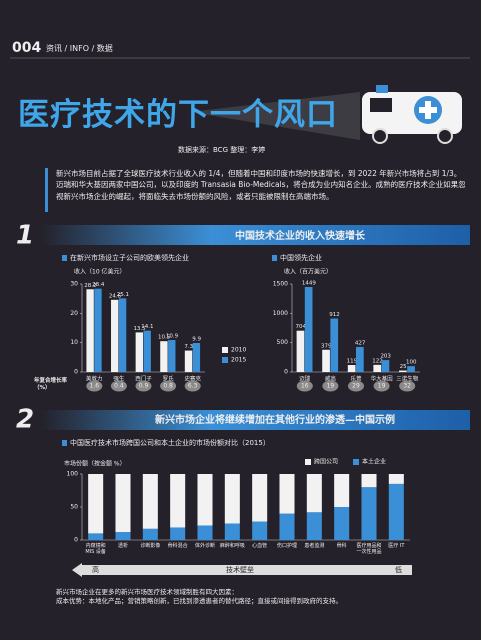 Image resolution: width=481 pixels, height=640 pixels. What do you see at coordinates (204, 546) in the screenshot?
I see `x-tick-label: 体外诊断` at bounding box center [204, 546].